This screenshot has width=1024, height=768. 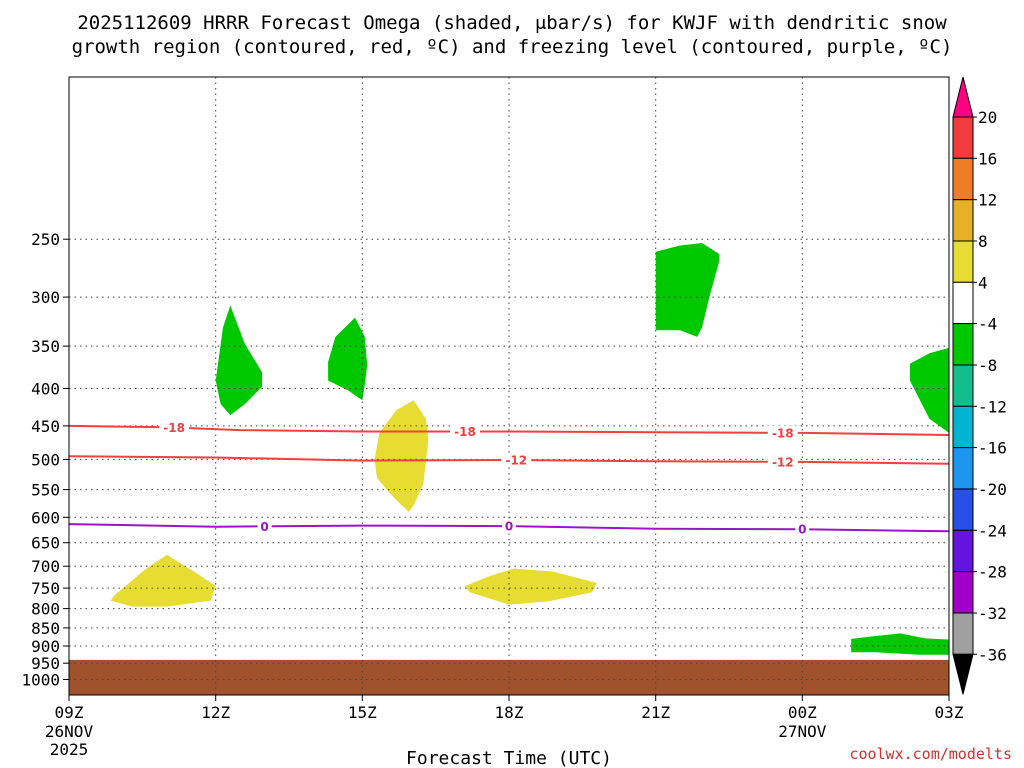 What do you see at coordinates (949, 712) in the screenshot?
I see `x-tick-label-03Z: 03Z` at bounding box center [949, 712].